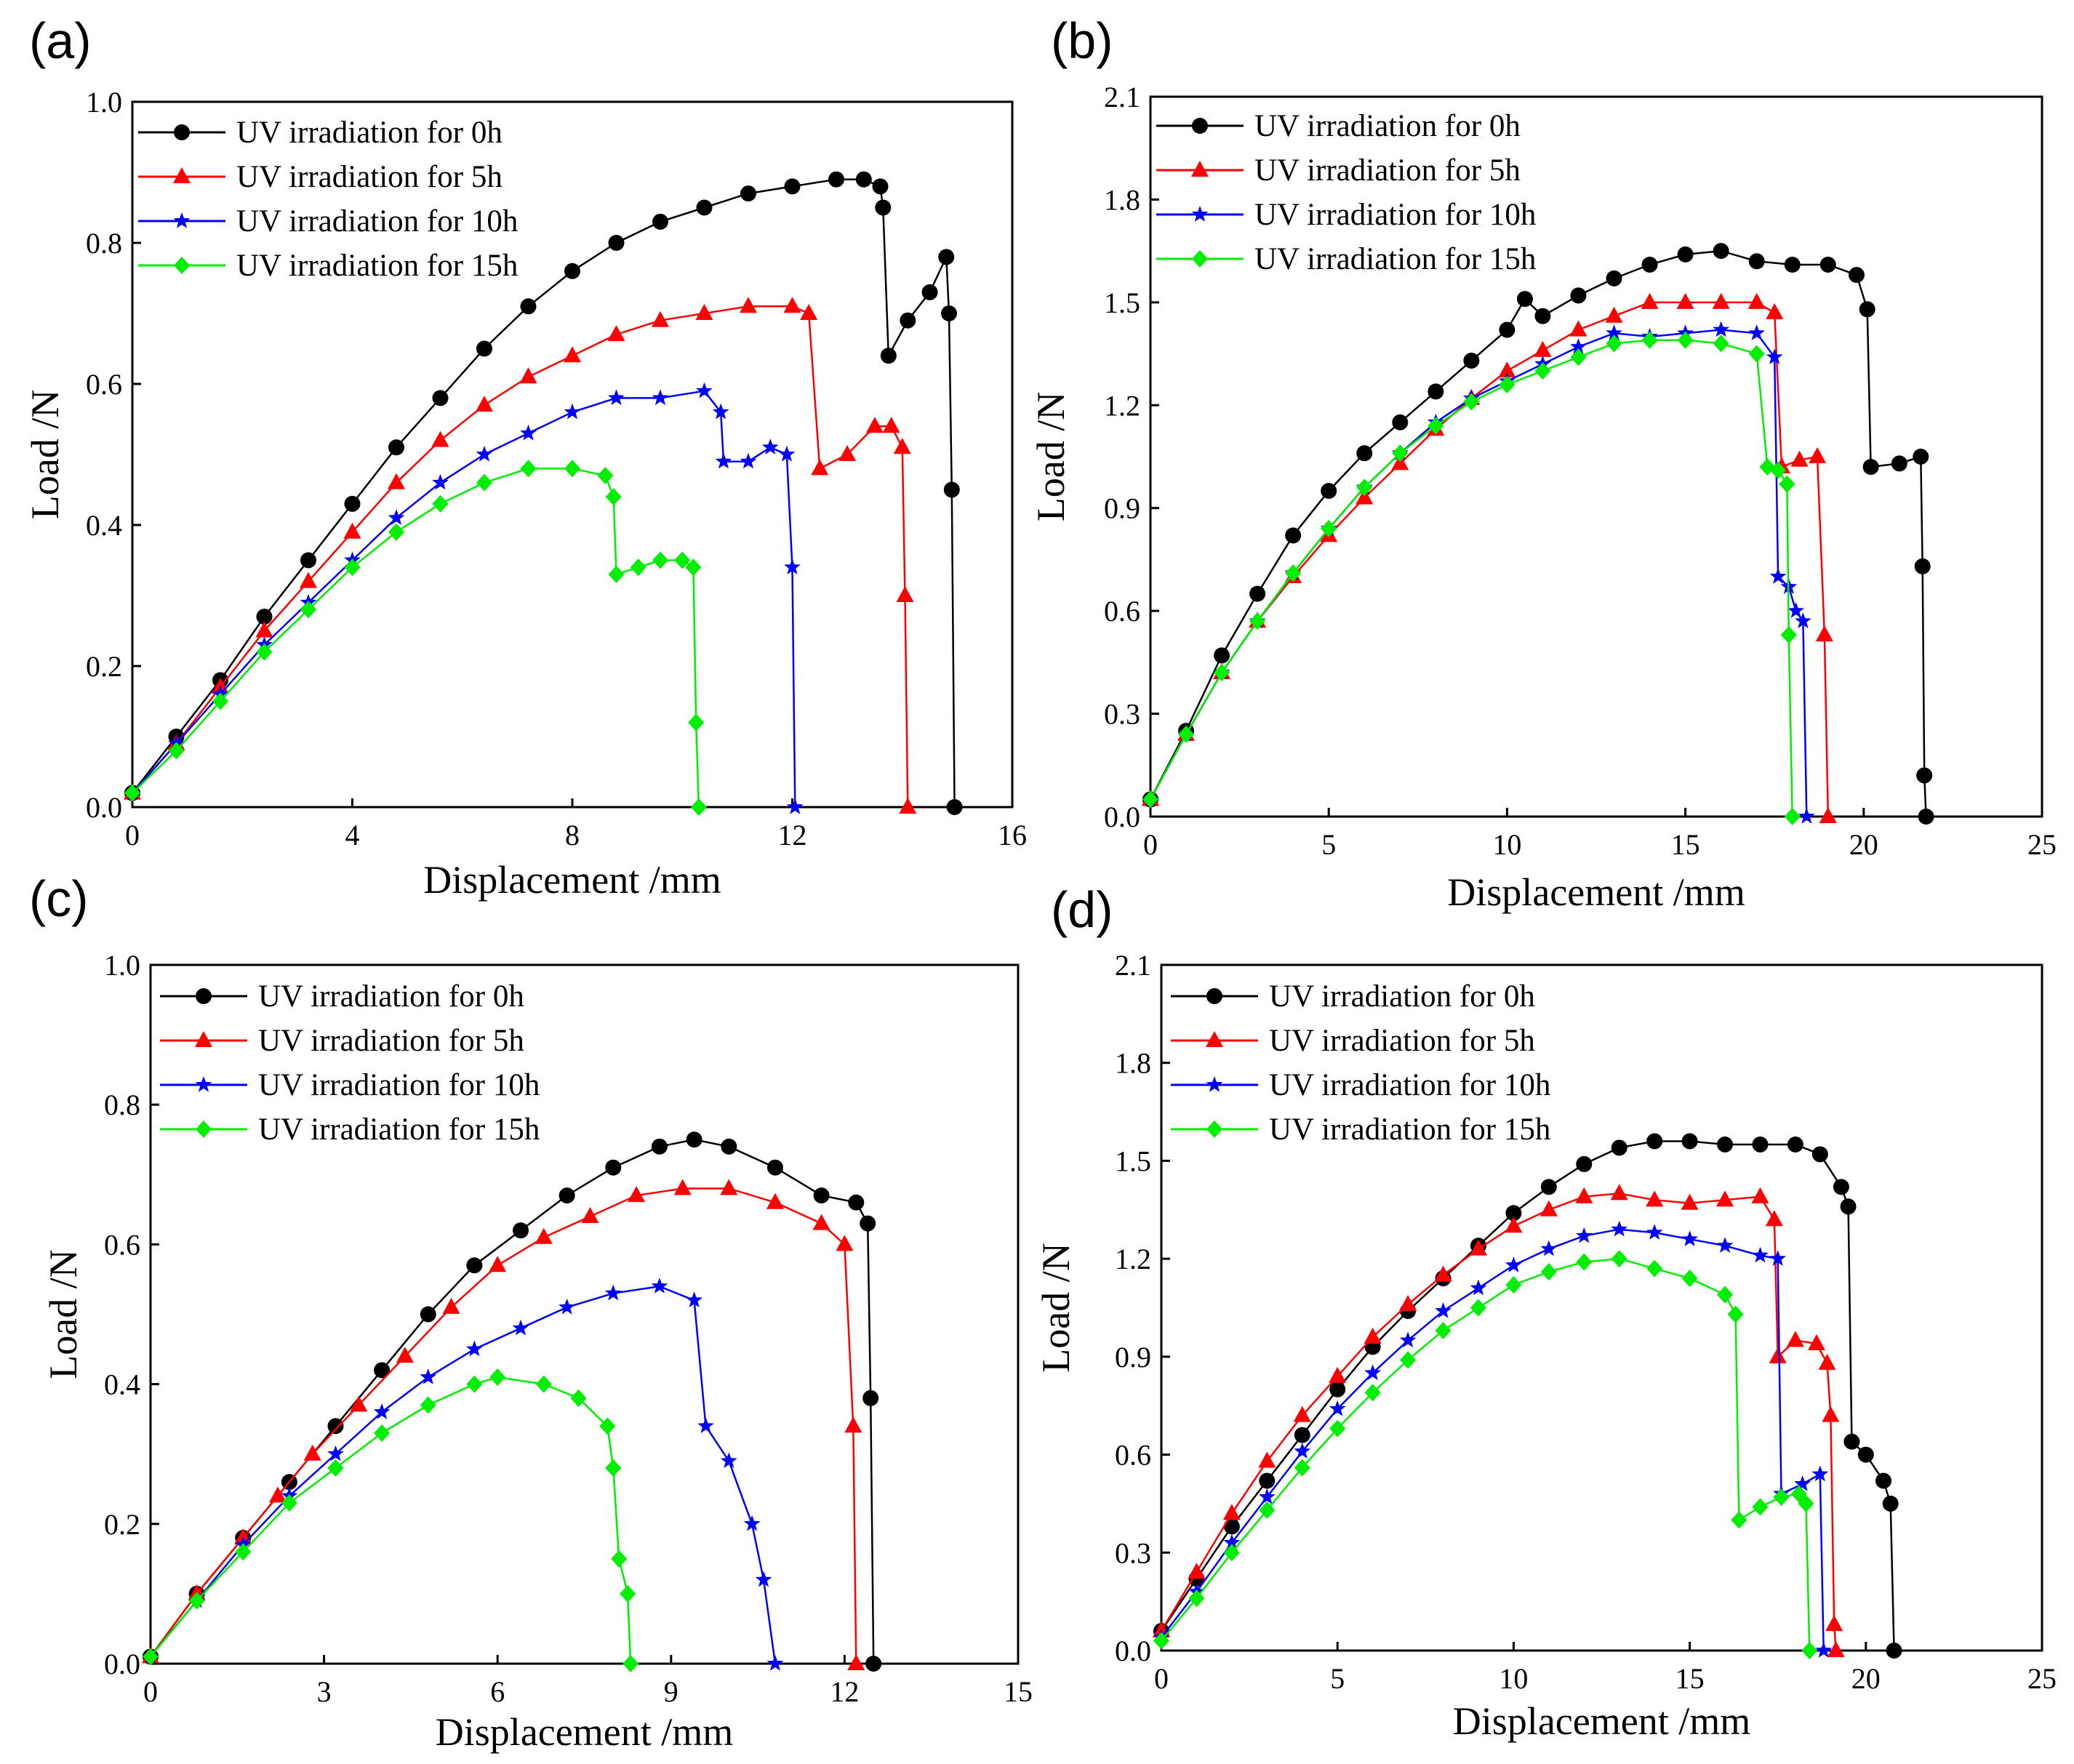 Image resolution: width=2074 pixels, height=1764 pixels. What do you see at coordinates (1863, 844) in the screenshot?
I see `x-tick-label: 20` at bounding box center [1863, 844].